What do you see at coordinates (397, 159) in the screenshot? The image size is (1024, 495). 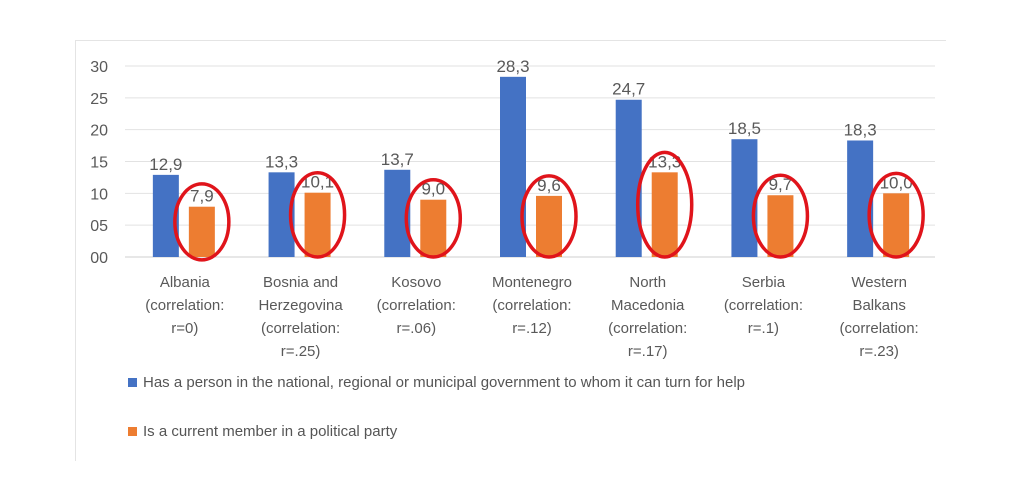 I see `data-label: 13,7` at bounding box center [397, 159].